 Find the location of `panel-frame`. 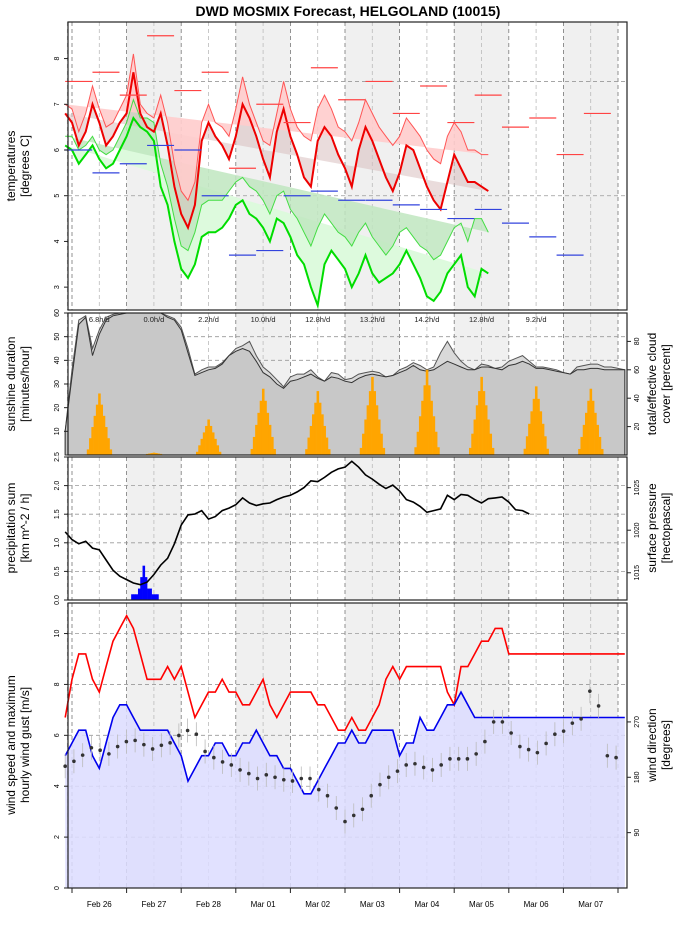

panel-frame is located at coordinates (347, 528).